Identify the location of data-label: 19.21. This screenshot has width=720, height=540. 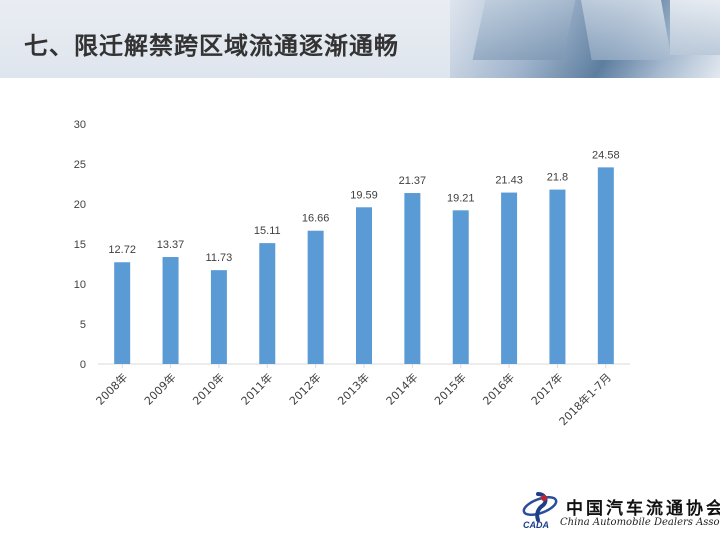
(461, 198).